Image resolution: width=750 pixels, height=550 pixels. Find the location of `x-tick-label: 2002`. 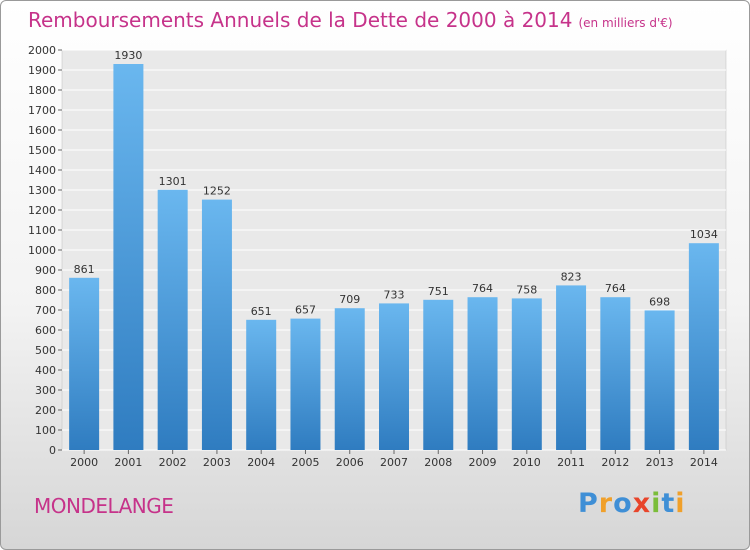

x-tick-label: 2002 is located at coordinates (173, 462).